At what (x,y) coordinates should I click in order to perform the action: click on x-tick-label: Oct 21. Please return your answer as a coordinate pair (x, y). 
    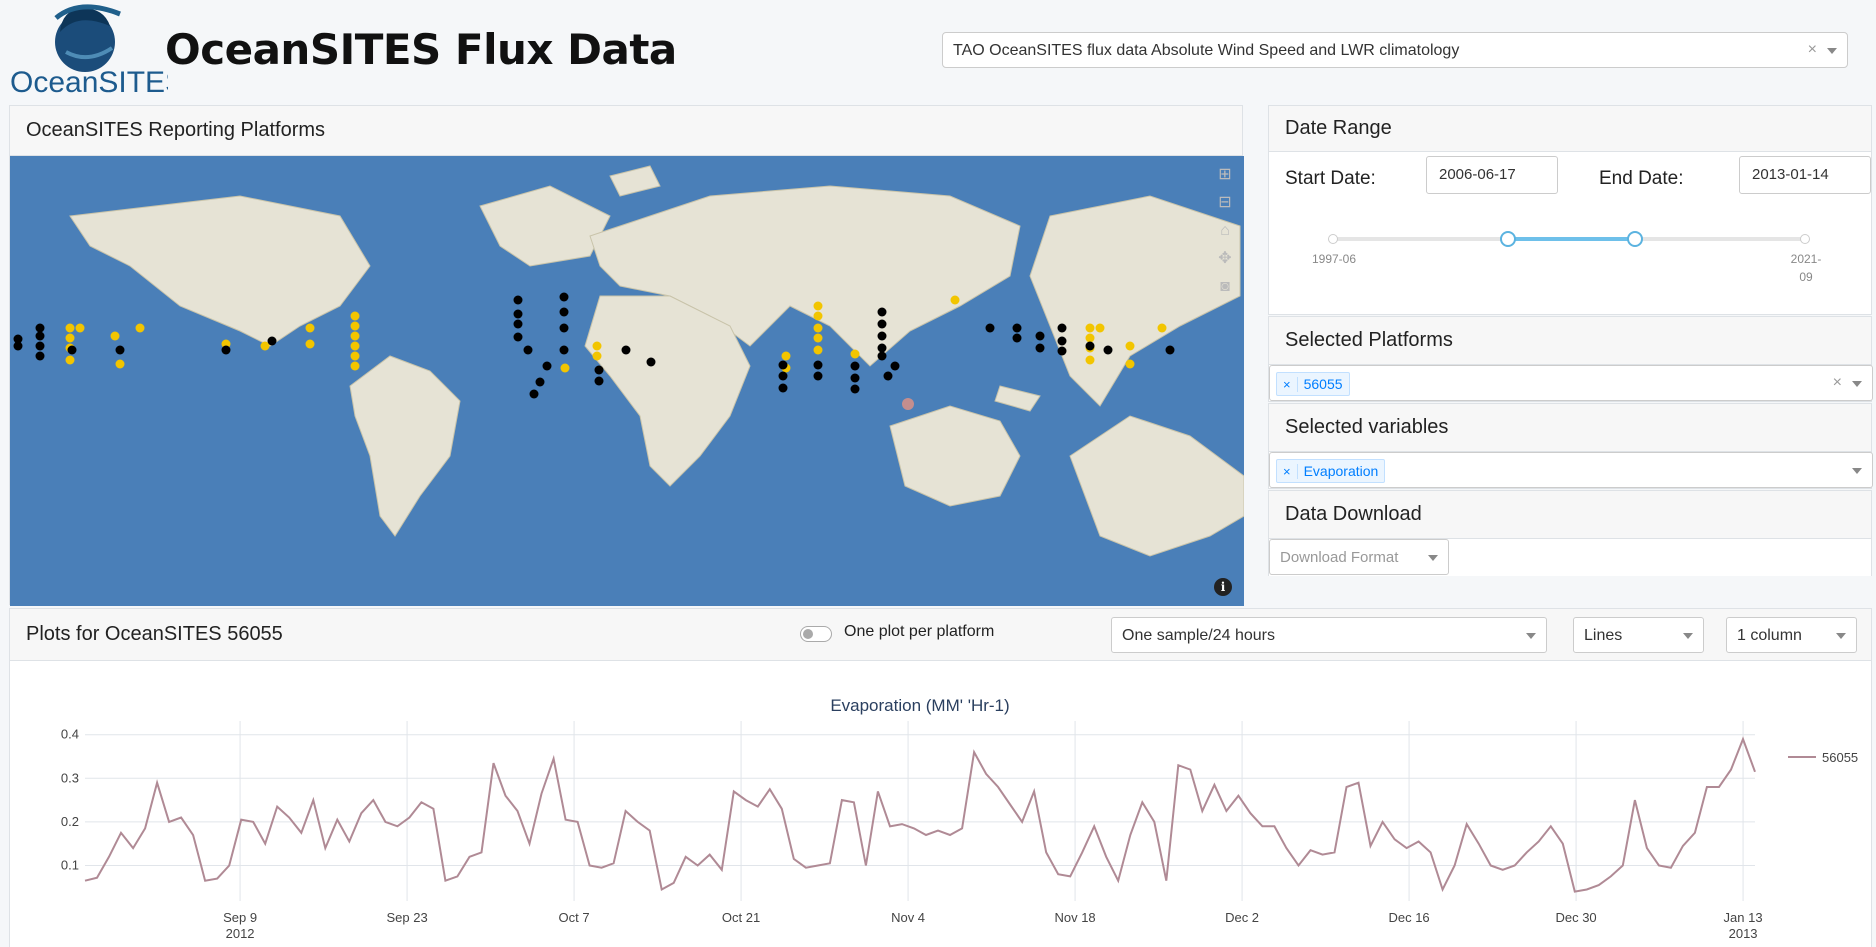
    Looking at the image, I should click on (741, 917).